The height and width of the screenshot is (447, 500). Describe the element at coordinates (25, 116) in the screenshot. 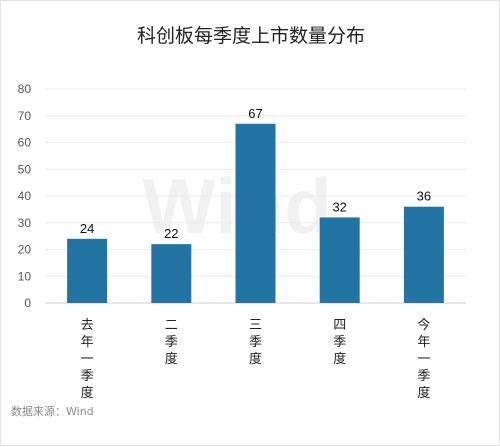

I see `y-tick-label: 70` at that location.